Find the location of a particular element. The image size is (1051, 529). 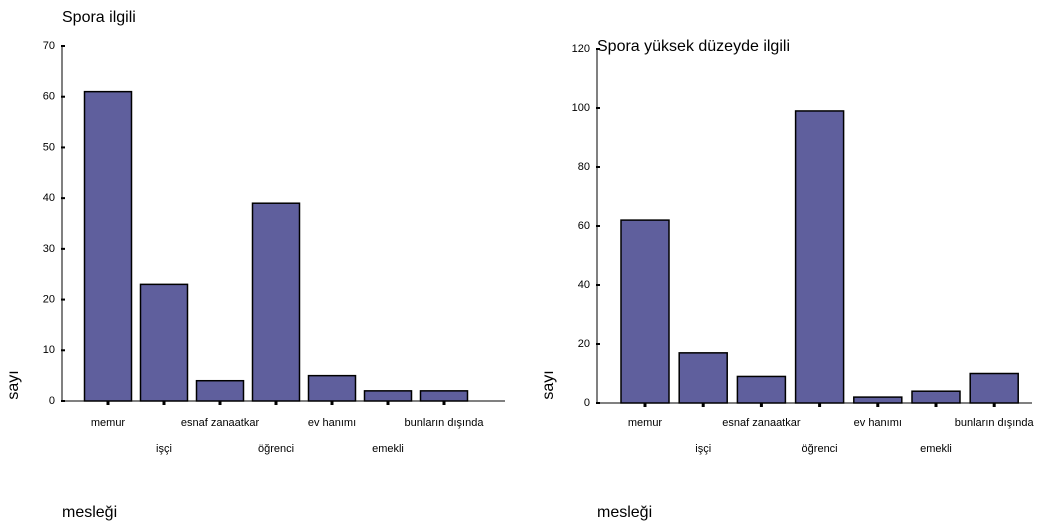

chart-title: Spora ilgili is located at coordinates (99, 17).